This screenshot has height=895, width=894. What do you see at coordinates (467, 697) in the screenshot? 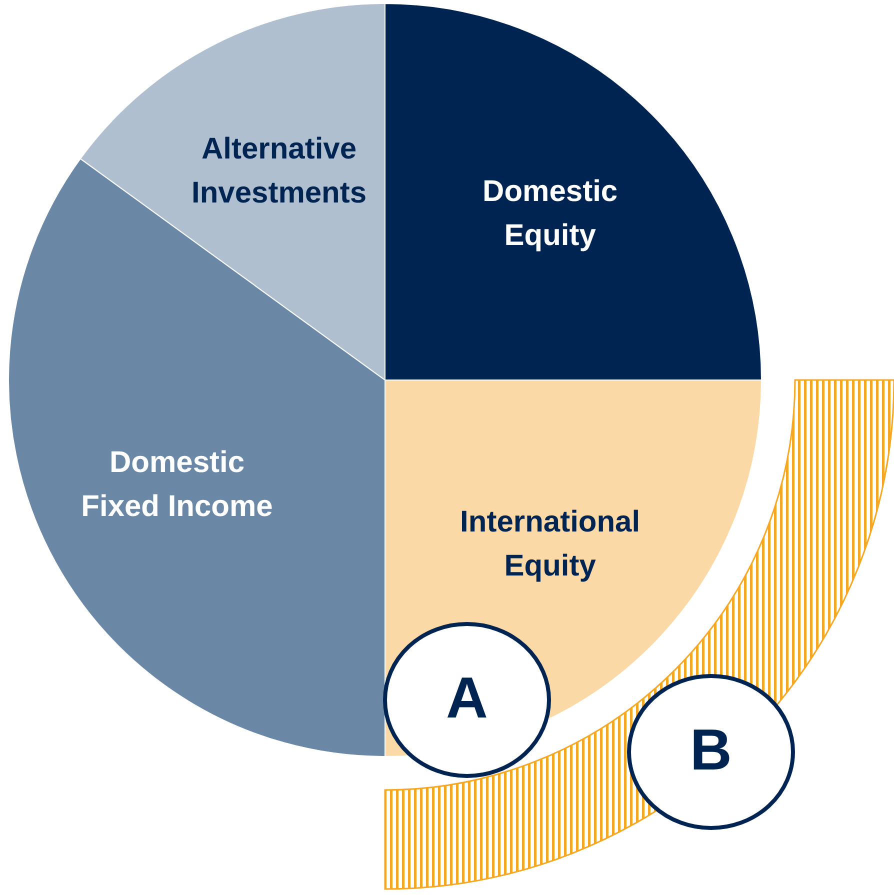
I see `text: A` at bounding box center [467, 697].